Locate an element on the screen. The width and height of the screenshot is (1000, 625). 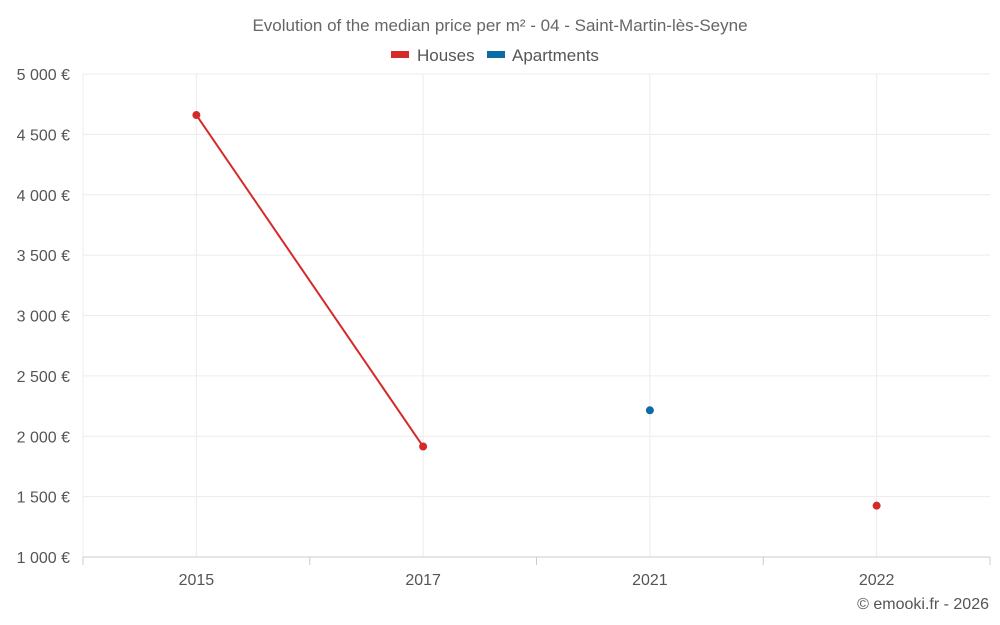
y-tick-label: 5 000 € is located at coordinates (43, 75).